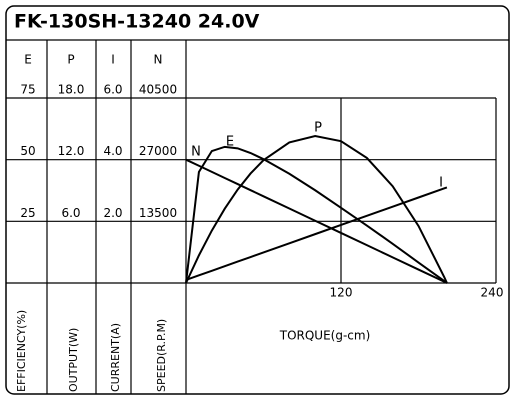 The width and height of the screenshot is (516, 400). Describe the element at coordinates (71, 90) in the screenshot. I see `y-tick-label: 18.0` at that location.